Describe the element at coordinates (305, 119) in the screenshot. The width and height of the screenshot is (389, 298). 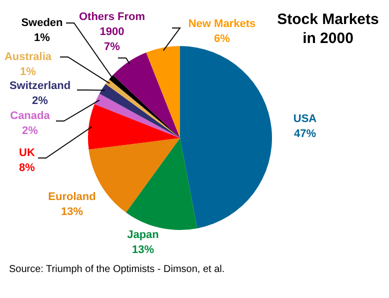
I see `slice-label: USA` at that location.